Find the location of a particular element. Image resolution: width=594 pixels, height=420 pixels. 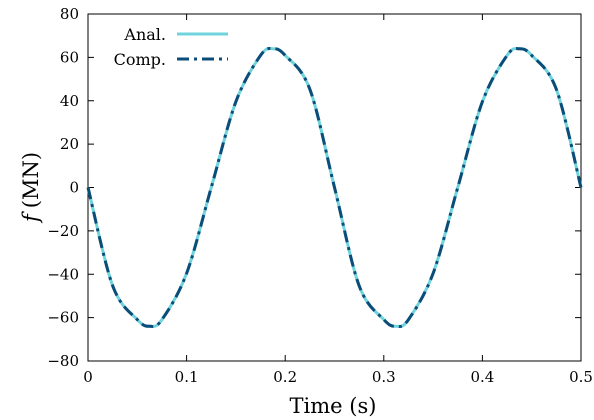

y-tick-label: −40 is located at coordinates (63, 274).